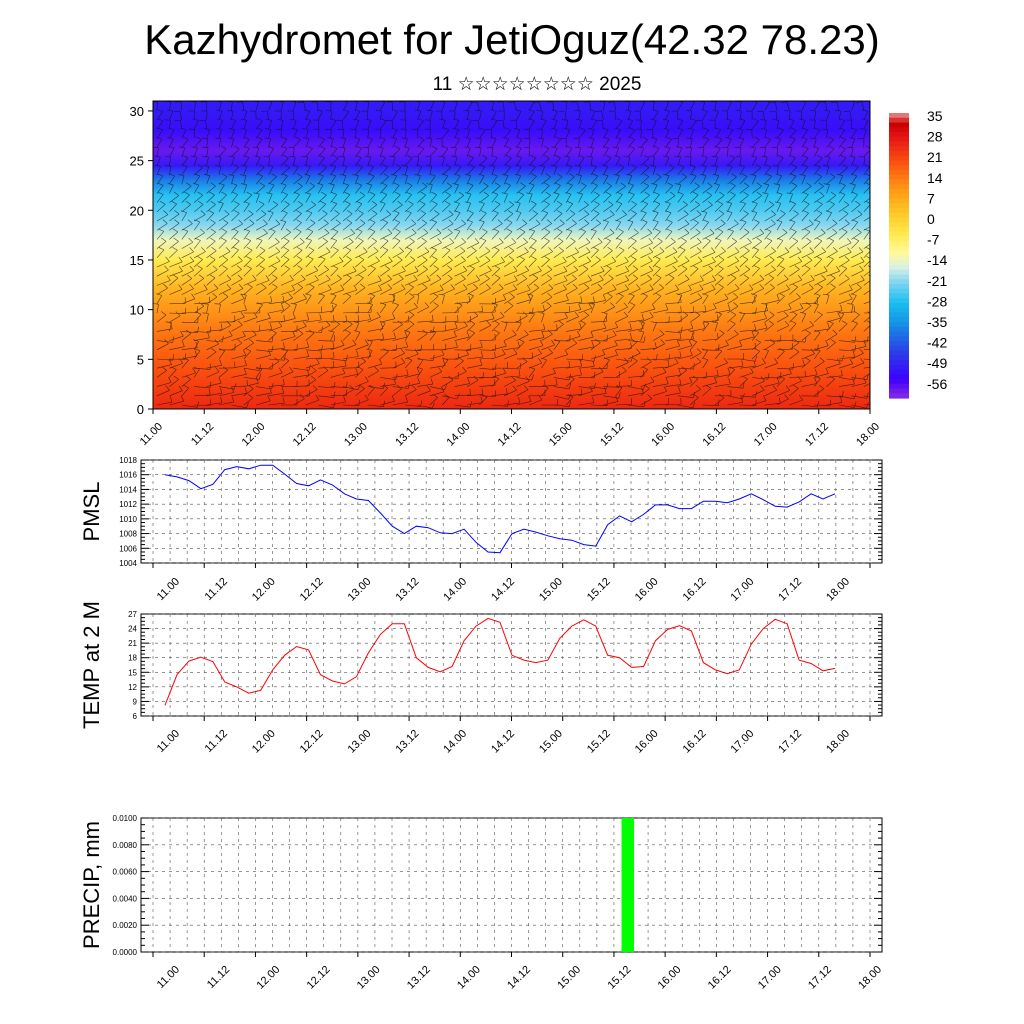 The height and width of the screenshot is (1024, 1024). What do you see at coordinates (125, 872) in the screenshot?
I see `precip-y-tick-label: 0.0060` at bounding box center [125, 872].